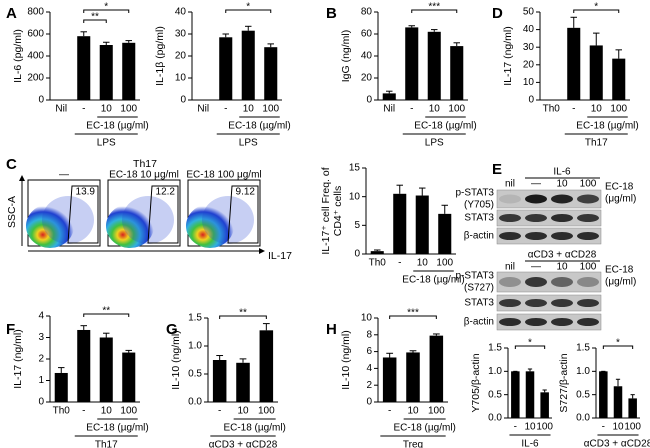 This screenshot has width=650, height=448. Describe the element at coordinates (495, 394) in the screenshot. I see `y-tick-label: 0.5` at that location.